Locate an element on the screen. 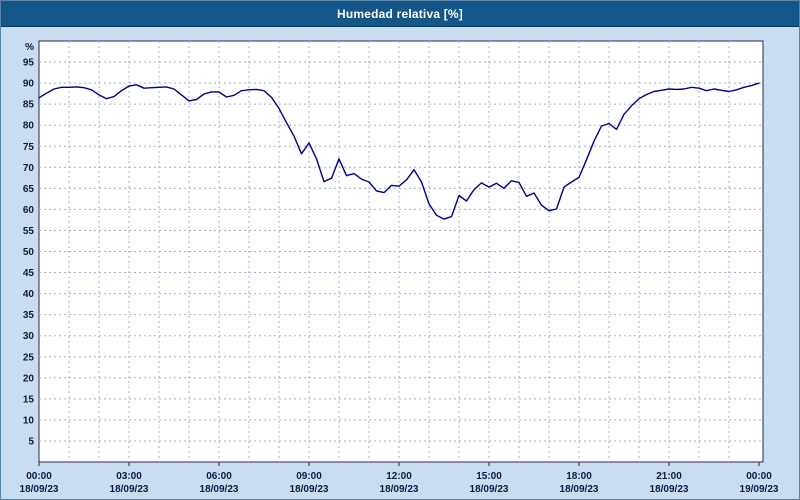 Image resolution: width=800 pixels, height=500 pixels. y-tick-label: 65 is located at coordinates (29, 189).